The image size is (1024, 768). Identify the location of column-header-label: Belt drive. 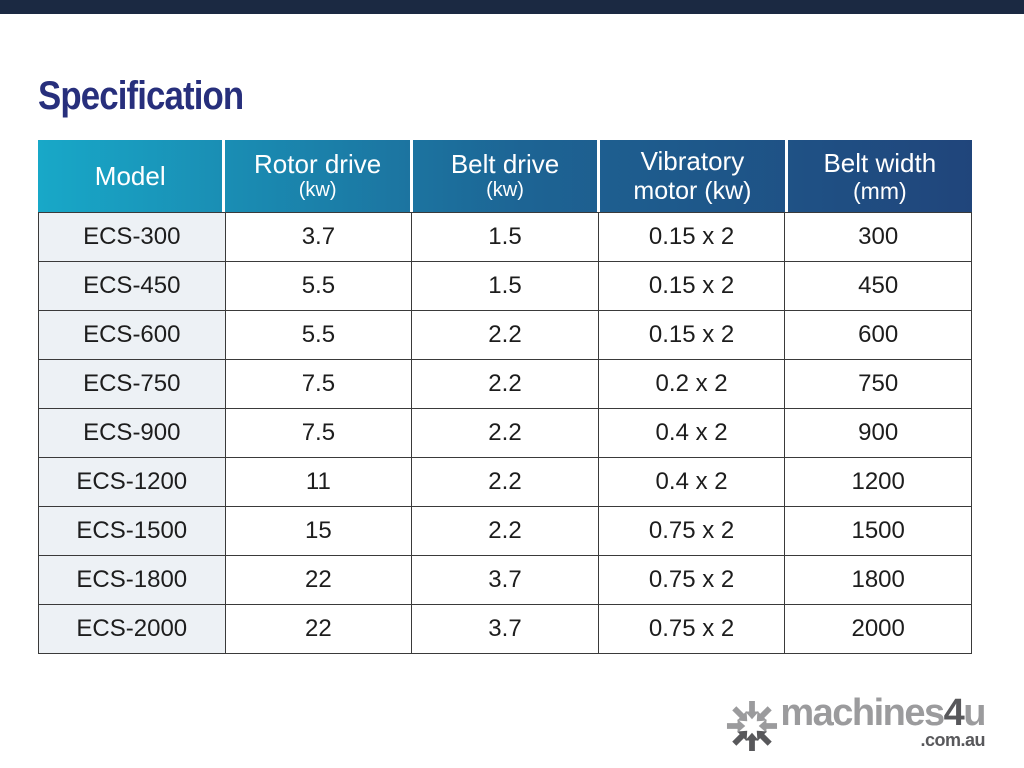
(505, 164).